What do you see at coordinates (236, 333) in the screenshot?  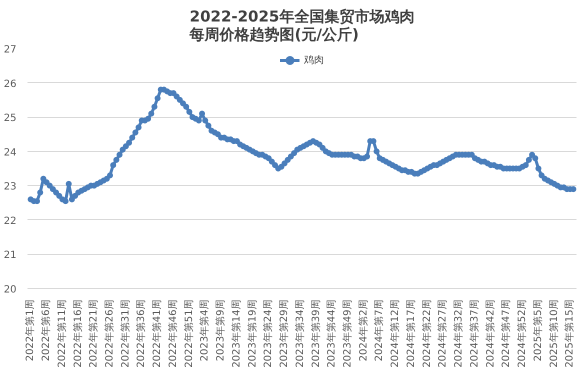 I see `x-tick-label: 2023年第14周` at bounding box center [236, 333].